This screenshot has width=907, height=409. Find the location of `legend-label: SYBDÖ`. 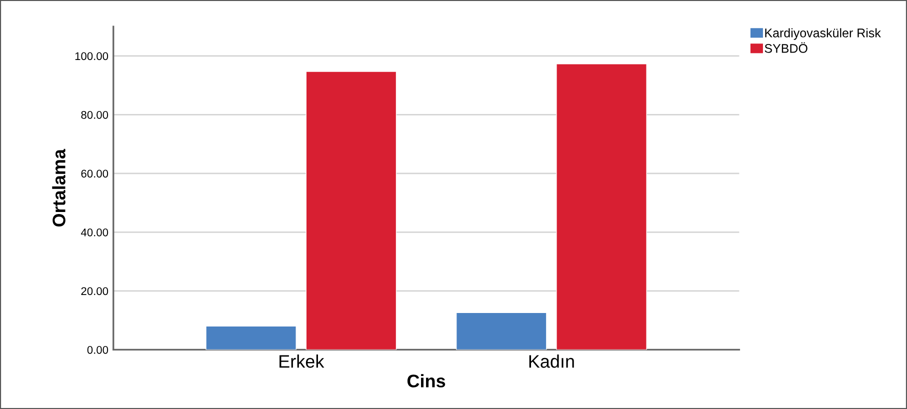

legend-label: SYBDÖ is located at coordinates (786, 47).